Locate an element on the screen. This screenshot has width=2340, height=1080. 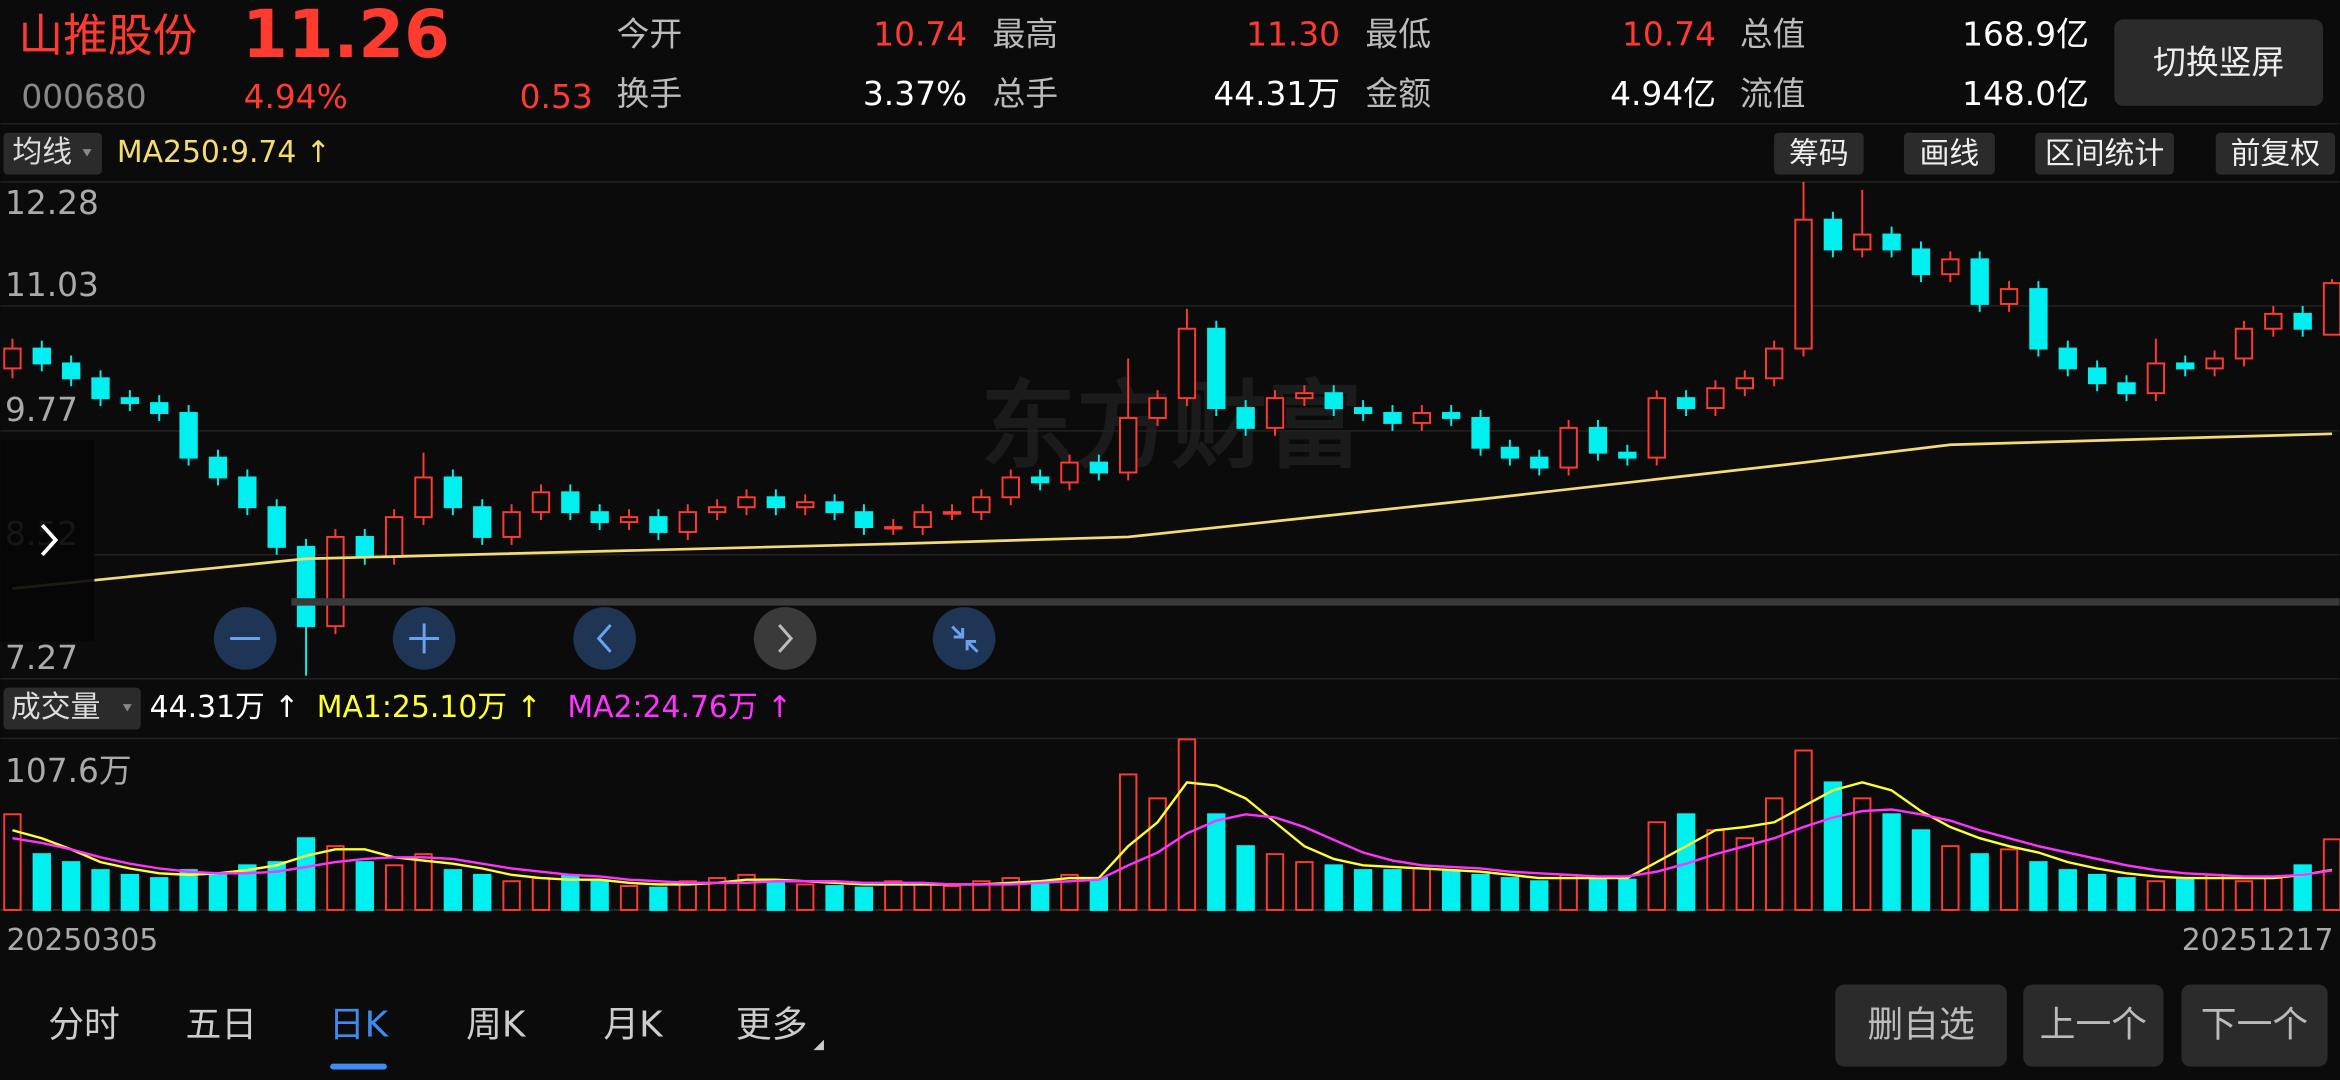
quote-value: 168.9亿 is located at coordinates (2025, 34).